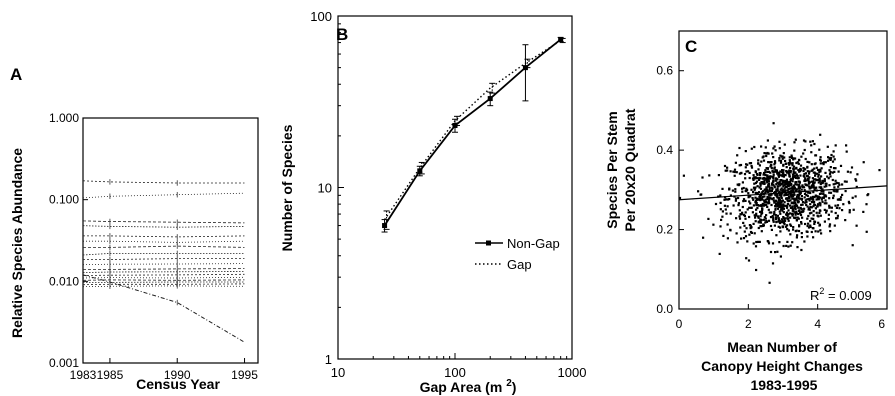  What do you see at coordinates (17, 243) in the screenshot?
I see `panel-a-y-axis-label: Relative Species Abundance` at bounding box center [17, 243].